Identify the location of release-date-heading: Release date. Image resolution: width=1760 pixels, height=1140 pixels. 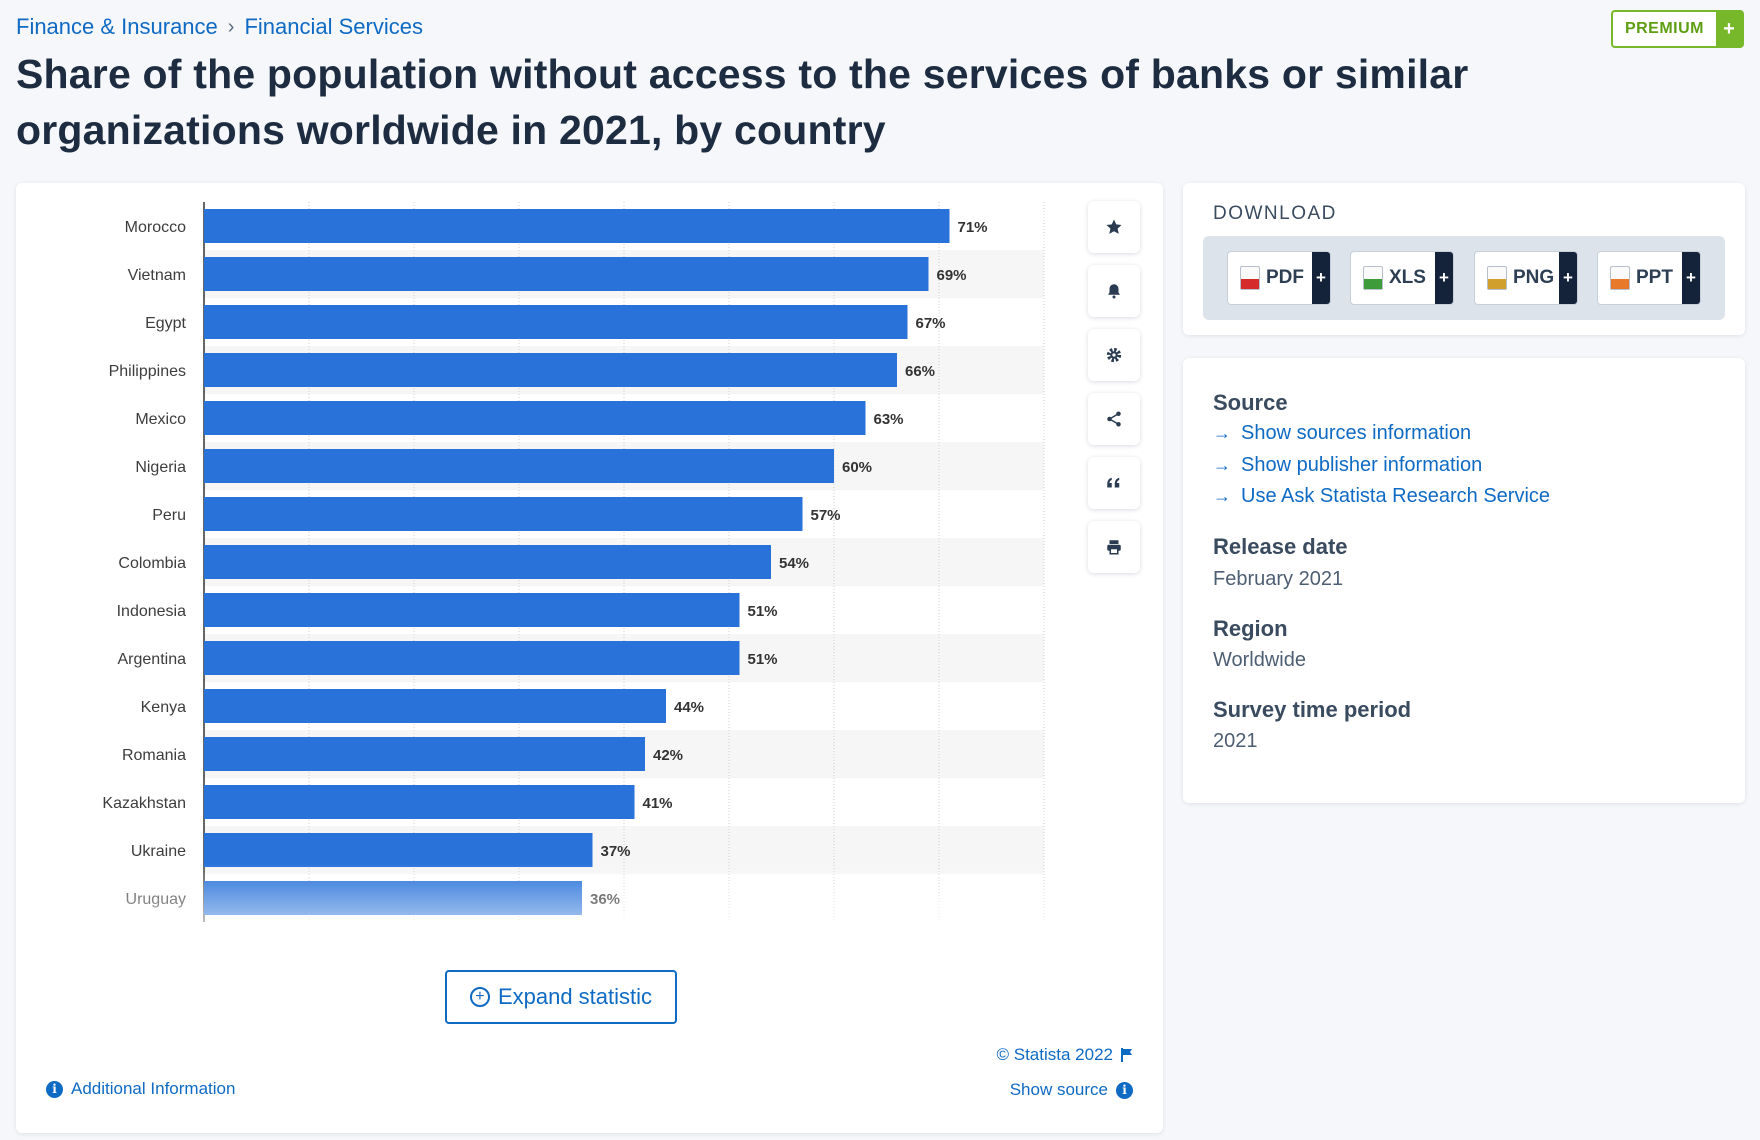
(1280, 546).